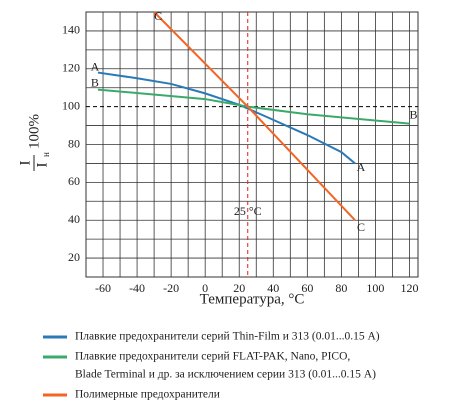 This screenshot has width=457, height=407. Describe the element at coordinates (341, 288) in the screenshot. I see `x-tick-label: 80` at that location.